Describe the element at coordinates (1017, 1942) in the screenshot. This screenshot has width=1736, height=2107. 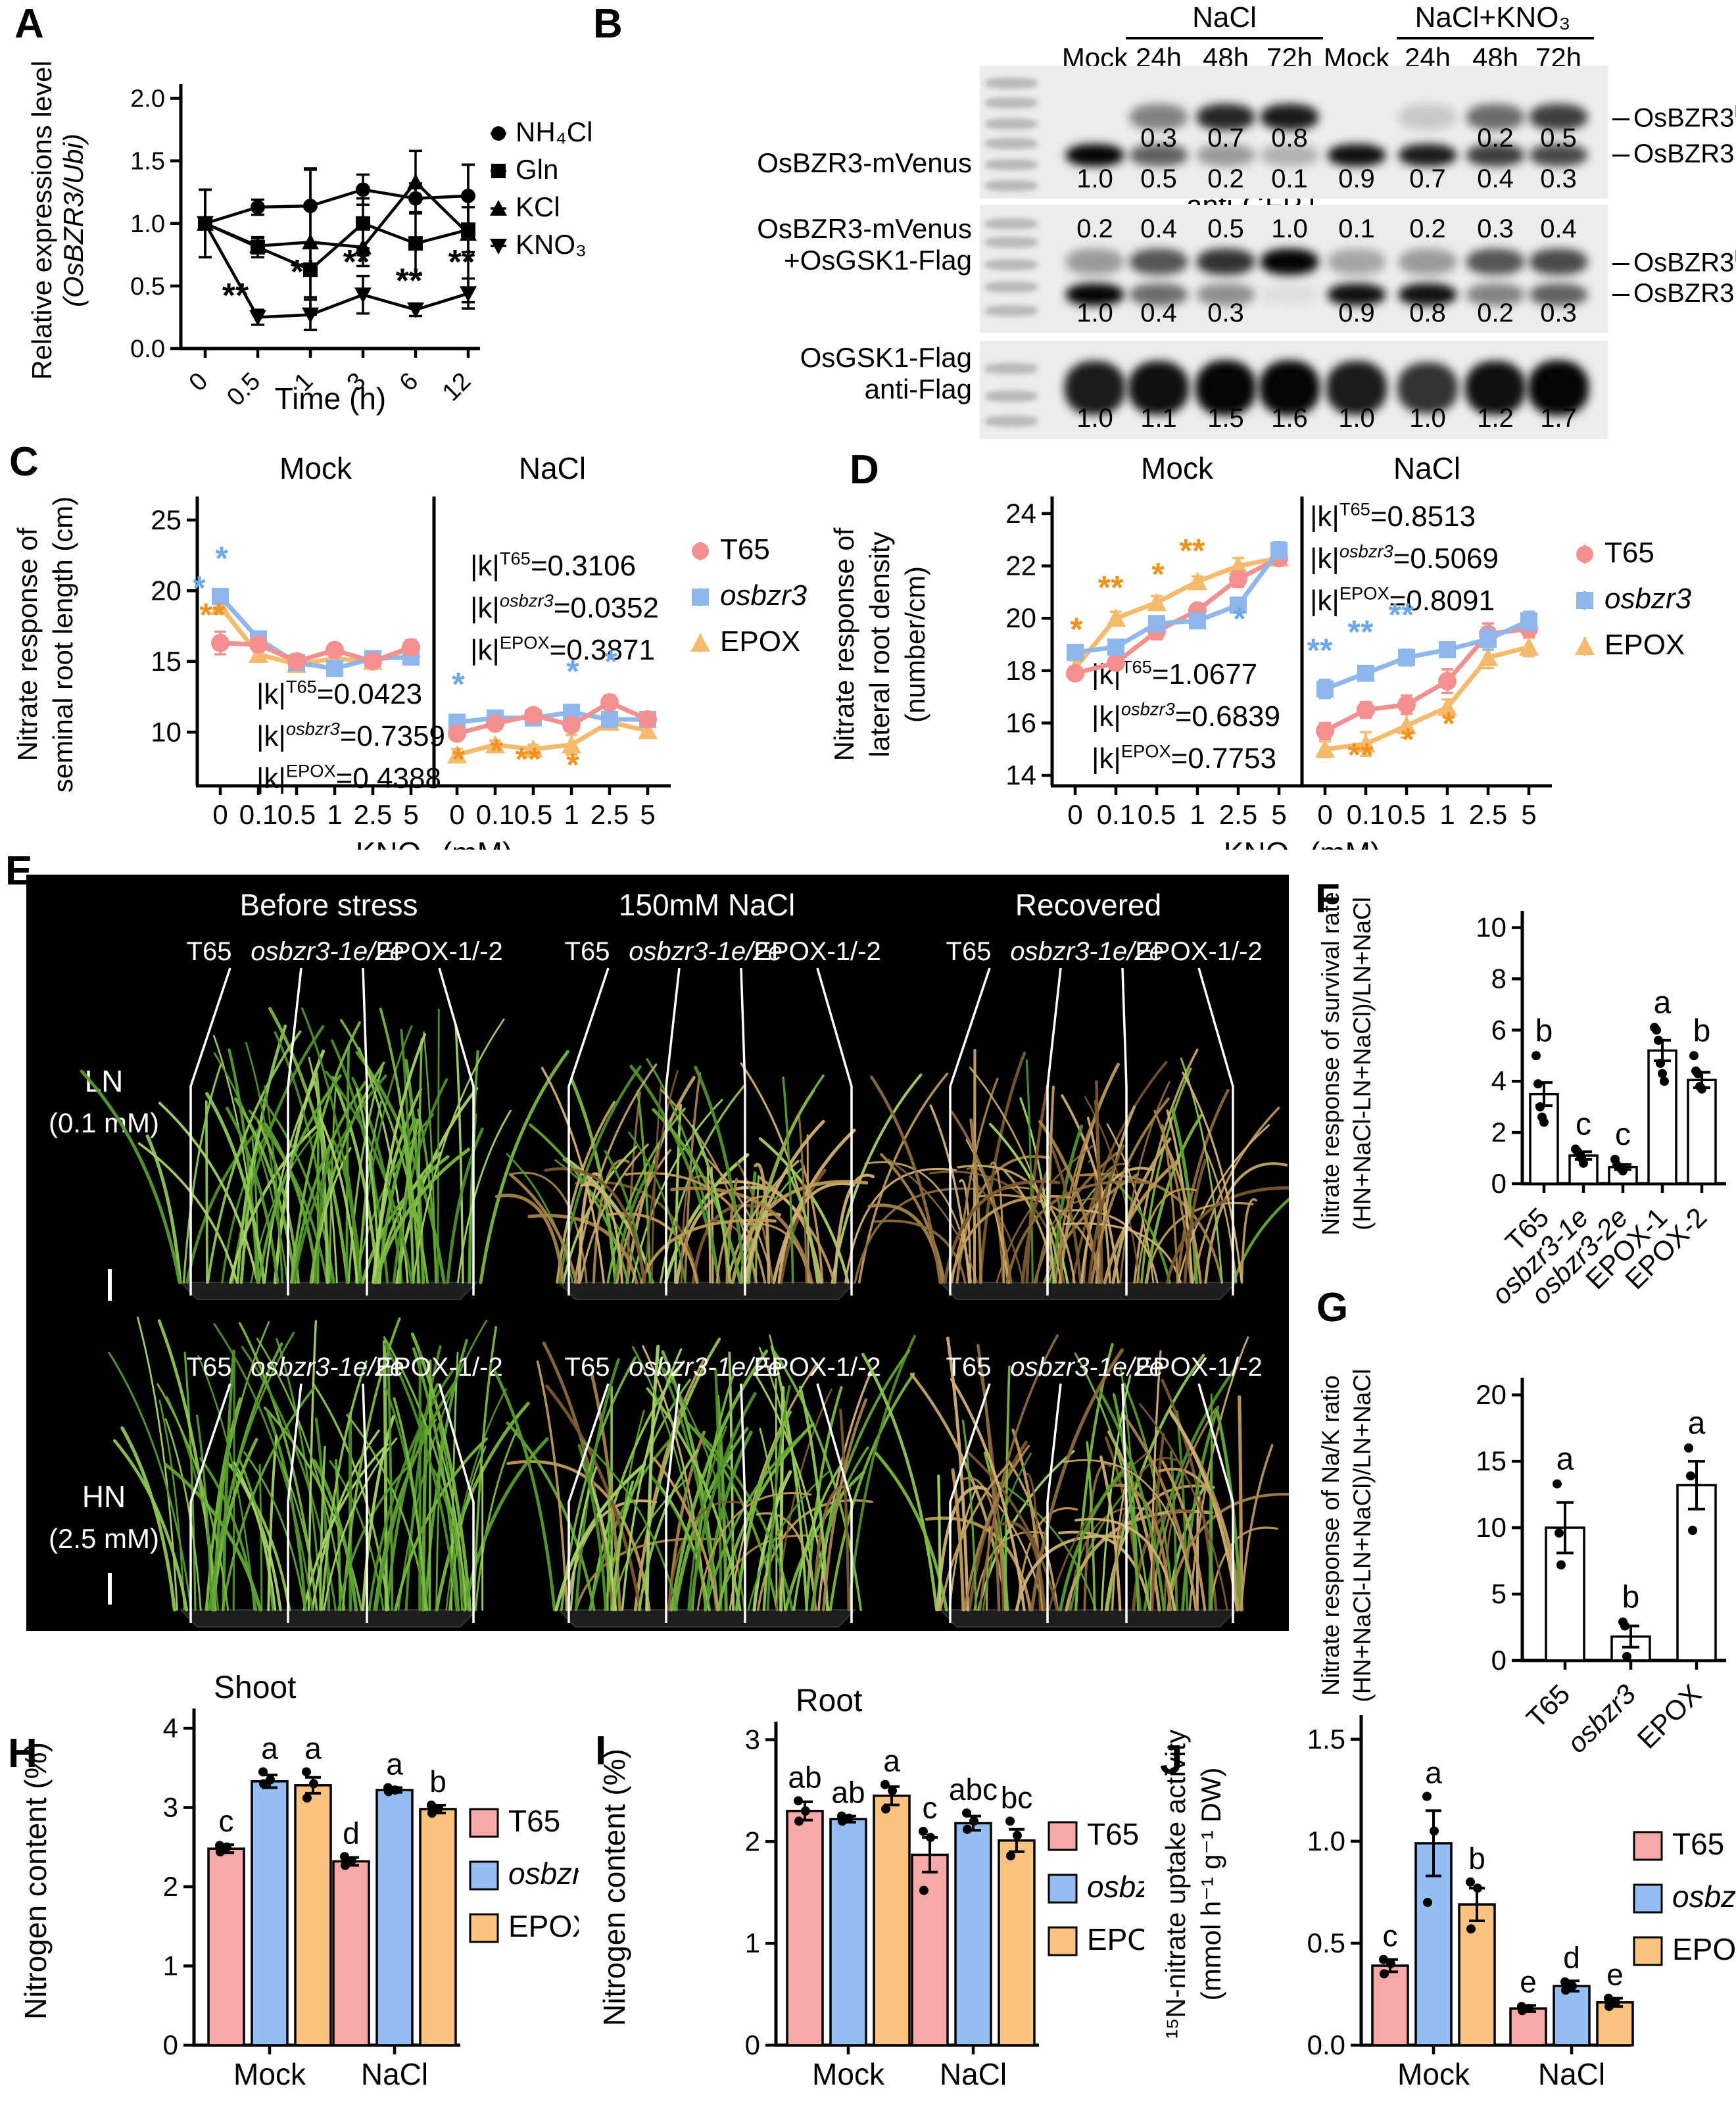
I see `bar-EPOX-nacl` at that location.